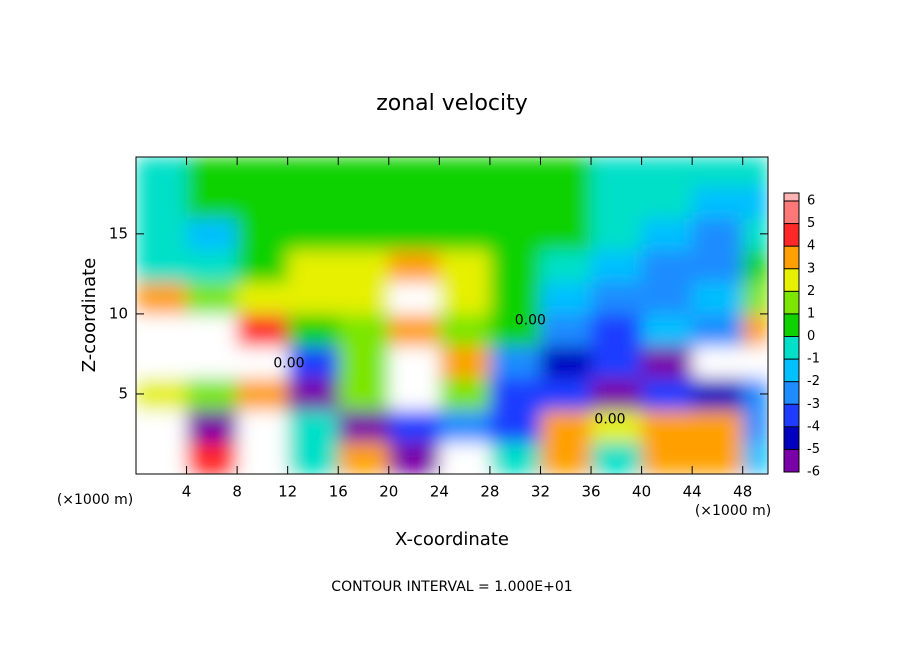  I want to click on x-tick-label: 28, so click(489, 492).